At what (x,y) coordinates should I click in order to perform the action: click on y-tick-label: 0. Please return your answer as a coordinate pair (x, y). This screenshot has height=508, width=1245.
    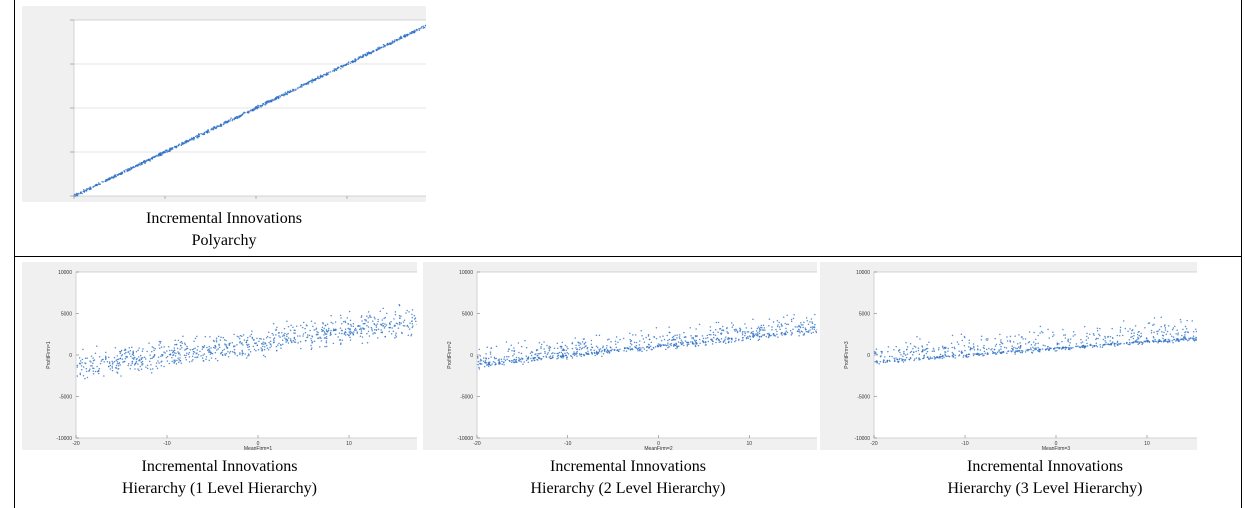
    Looking at the image, I should click on (868, 356).